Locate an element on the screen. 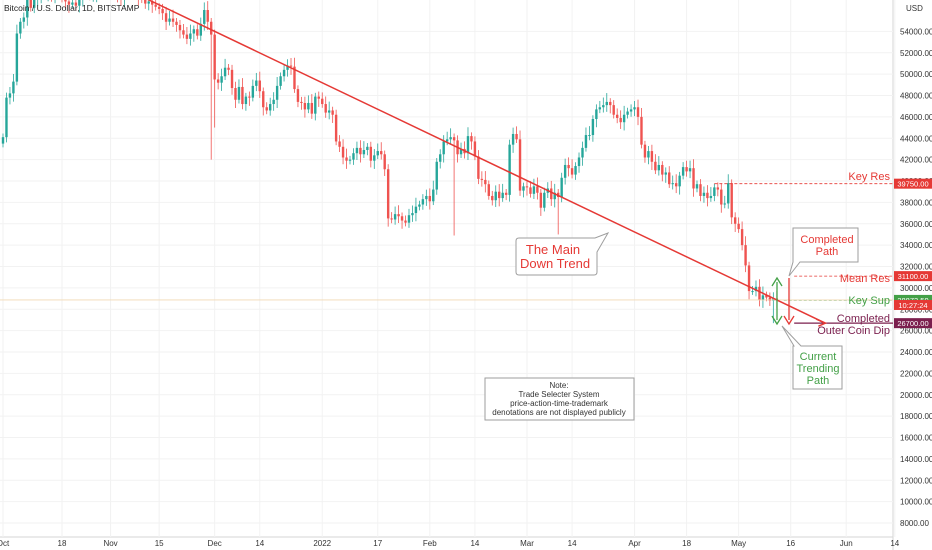  completed-path-line1: Completed is located at coordinates (826, 240).